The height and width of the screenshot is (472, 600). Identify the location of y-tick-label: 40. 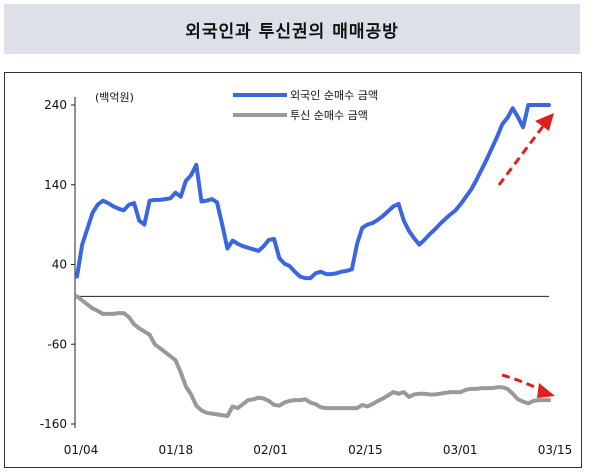
(59, 265).